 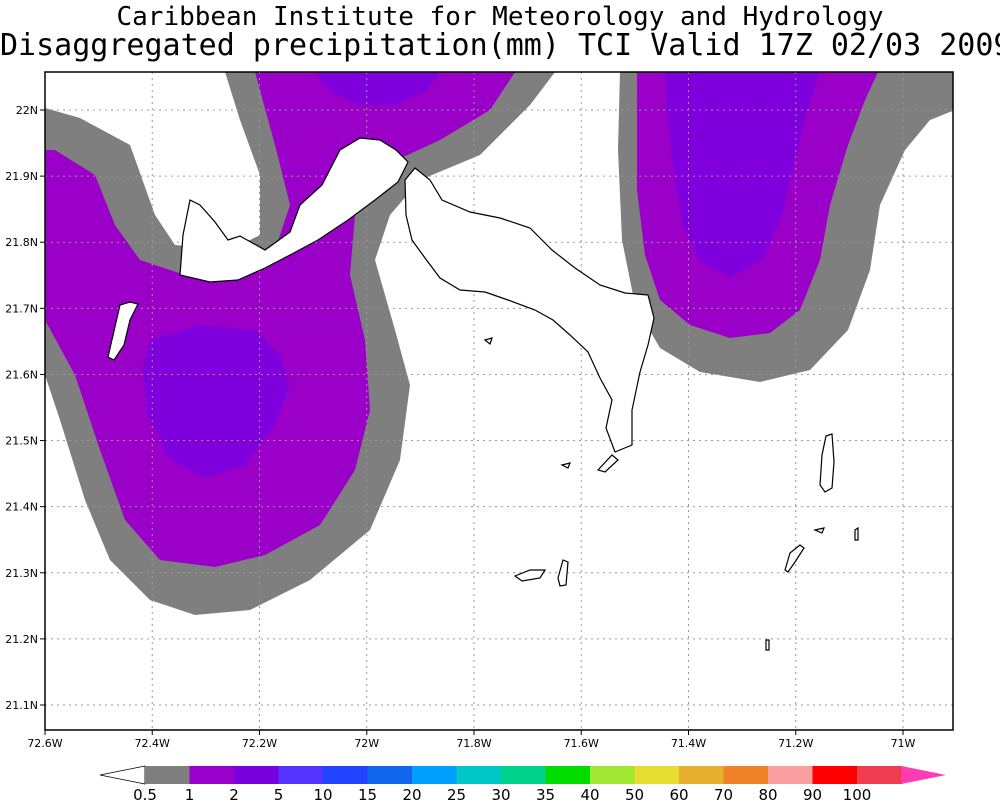 What do you see at coordinates (923, 775) in the screenshot?
I see `legend-high-arrow` at bounding box center [923, 775].